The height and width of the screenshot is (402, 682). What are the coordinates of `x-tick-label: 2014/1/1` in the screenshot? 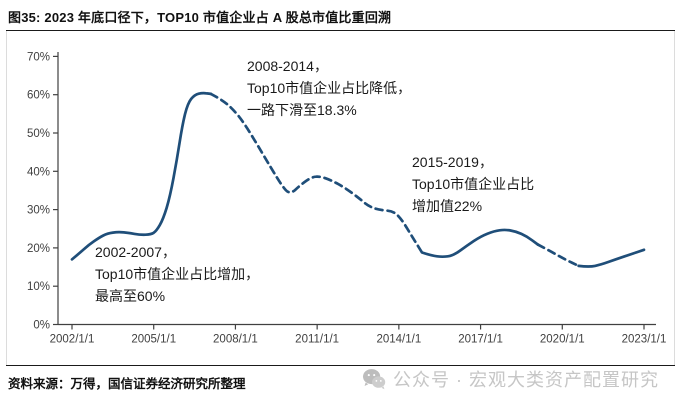 It's located at (398, 340).